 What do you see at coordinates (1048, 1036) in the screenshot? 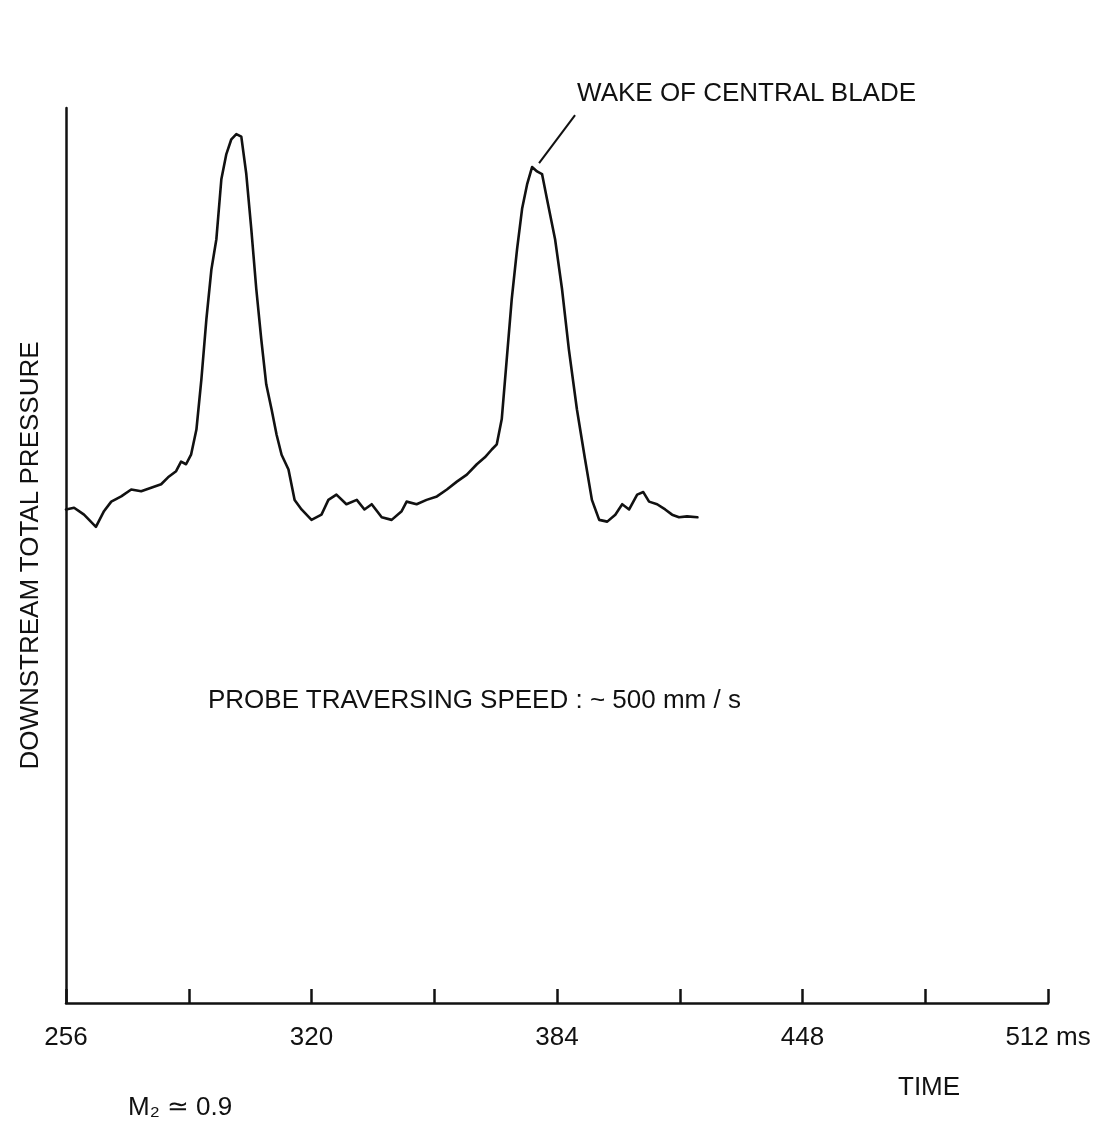
I see `x-tick-label: 512 ms` at bounding box center [1048, 1036].